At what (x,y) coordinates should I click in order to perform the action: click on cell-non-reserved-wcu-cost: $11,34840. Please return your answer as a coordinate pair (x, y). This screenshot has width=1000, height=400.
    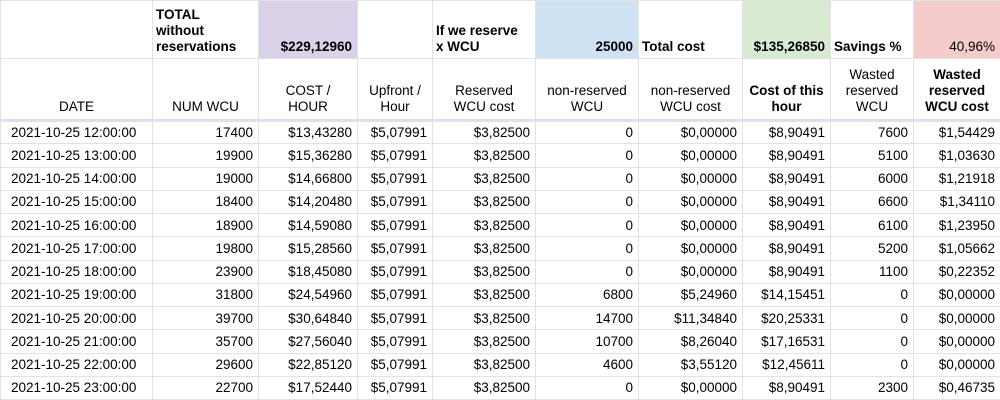
    Looking at the image, I should click on (690, 318).